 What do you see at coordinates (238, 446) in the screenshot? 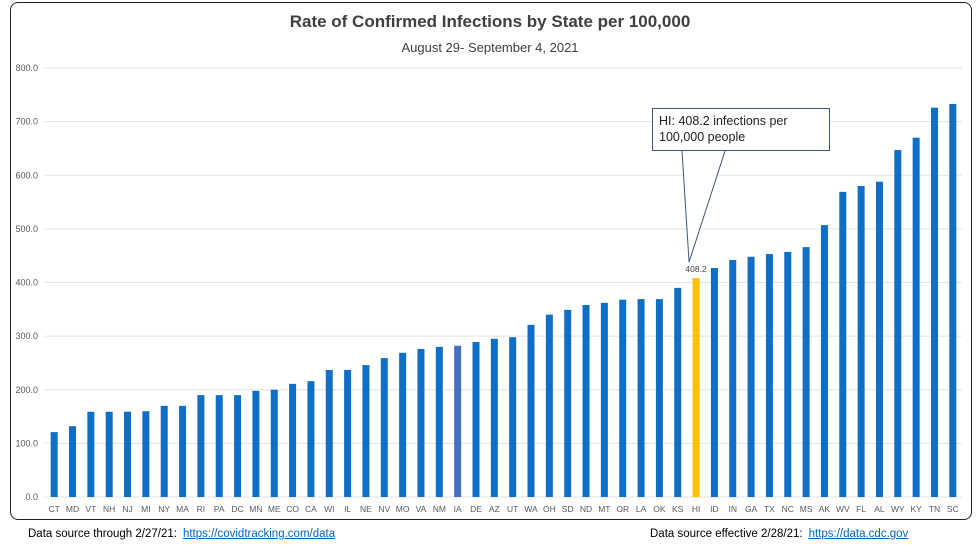
I see `bar-DC` at bounding box center [238, 446].